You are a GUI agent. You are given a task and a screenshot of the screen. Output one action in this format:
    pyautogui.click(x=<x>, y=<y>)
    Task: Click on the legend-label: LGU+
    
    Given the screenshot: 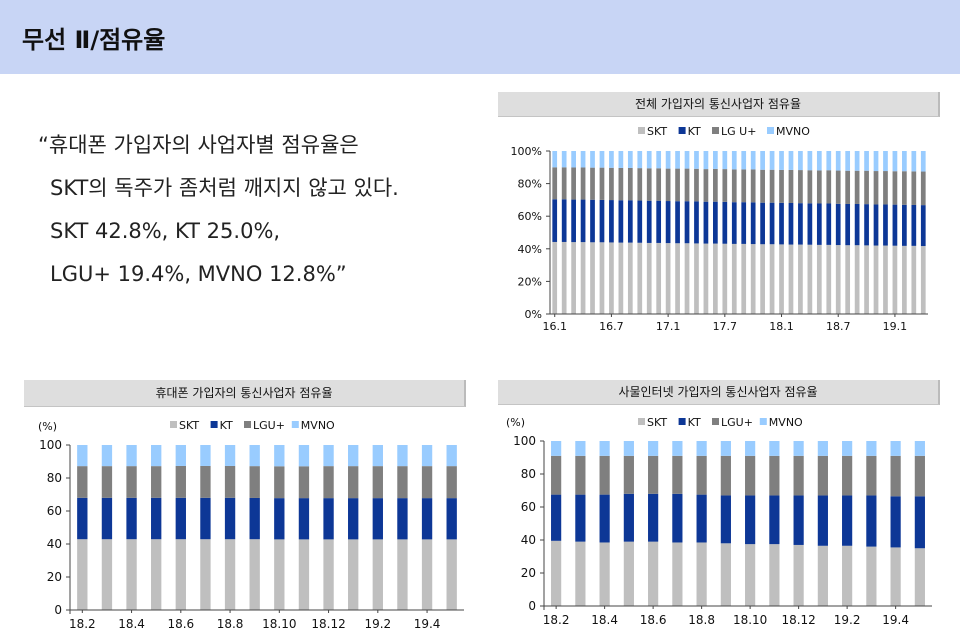 What is the action you would take?
    pyautogui.click(x=269, y=425)
    